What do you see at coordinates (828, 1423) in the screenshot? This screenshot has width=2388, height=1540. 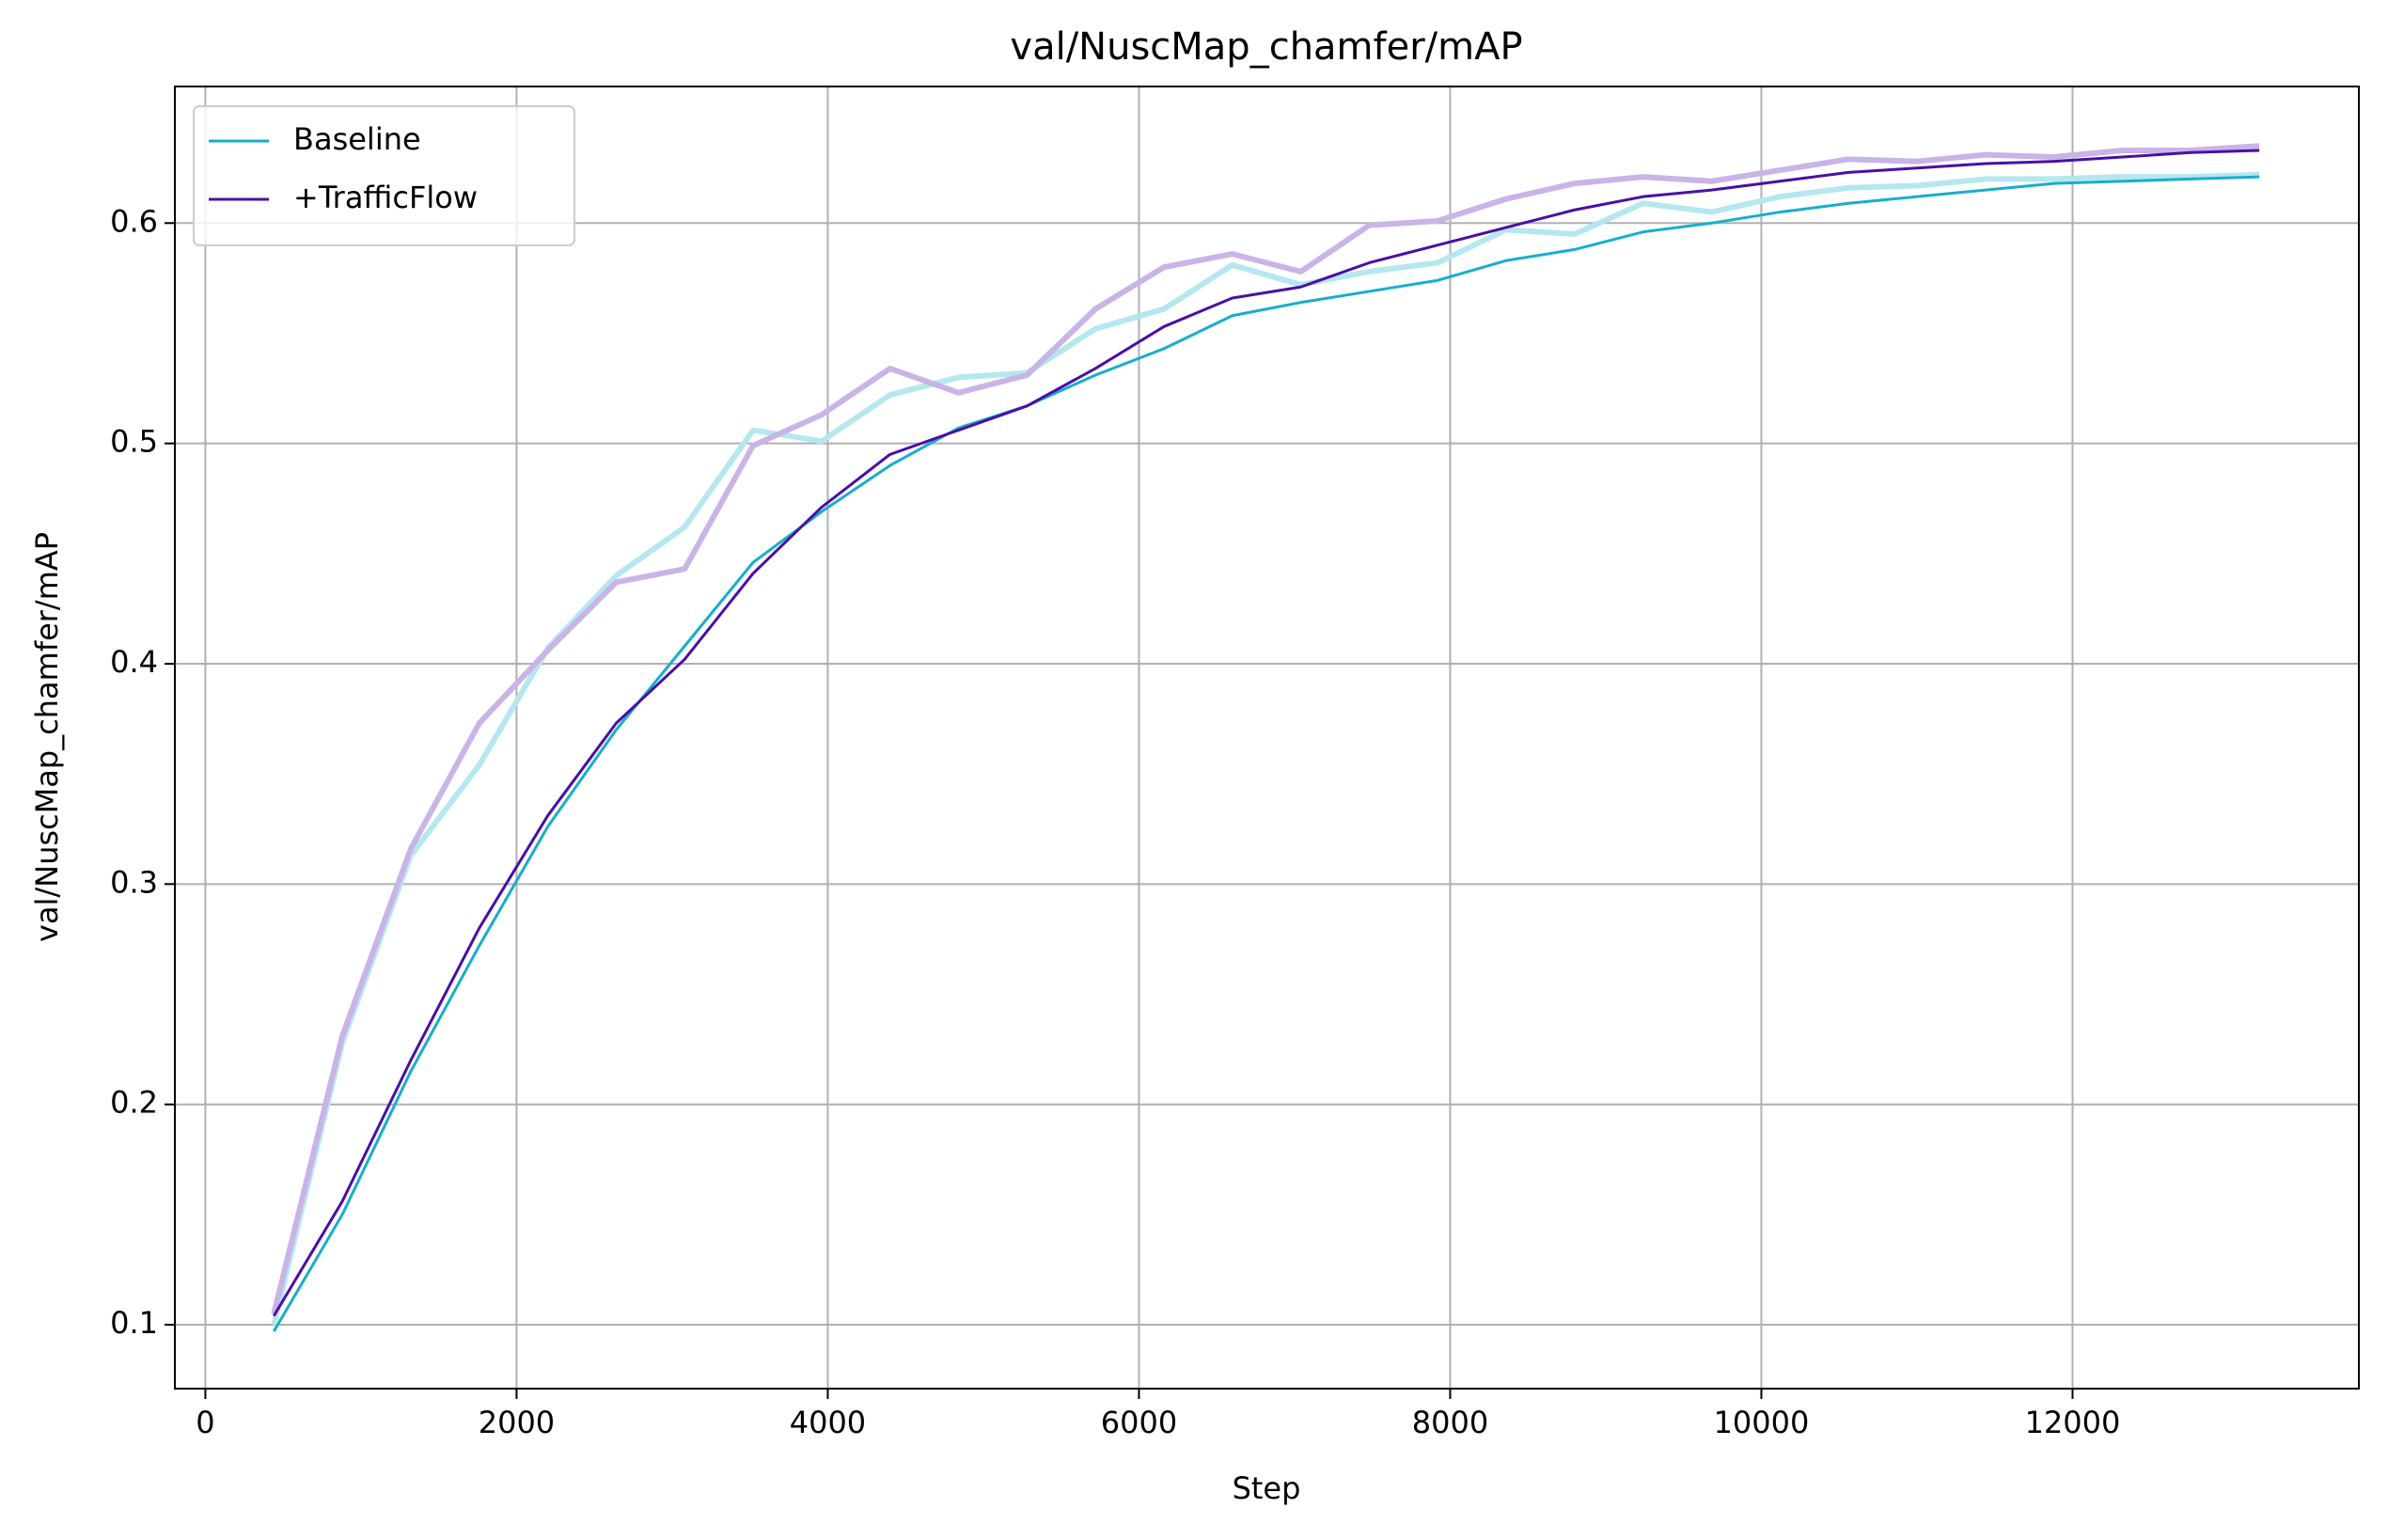 I see `x-tick-label: 4000` at bounding box center [828, 1423].